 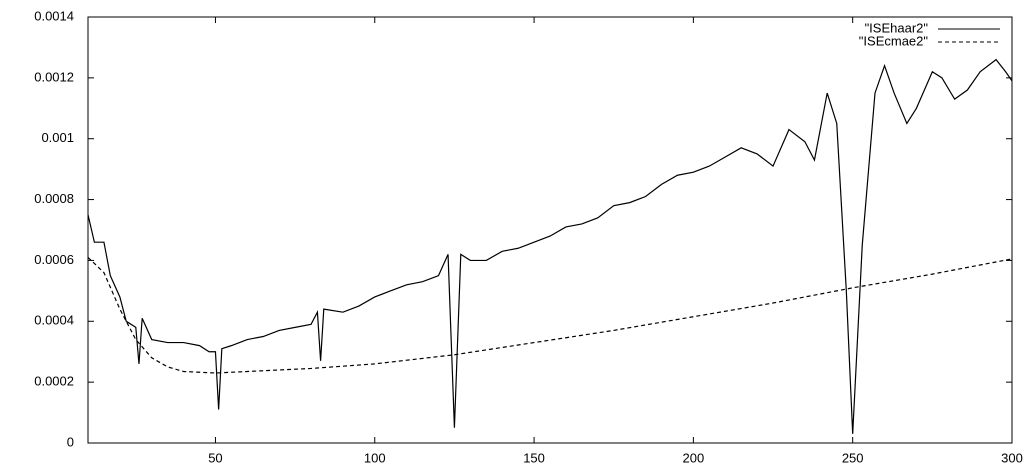 I want to click on x-tick-label: 100, so click(x=375, y=457).